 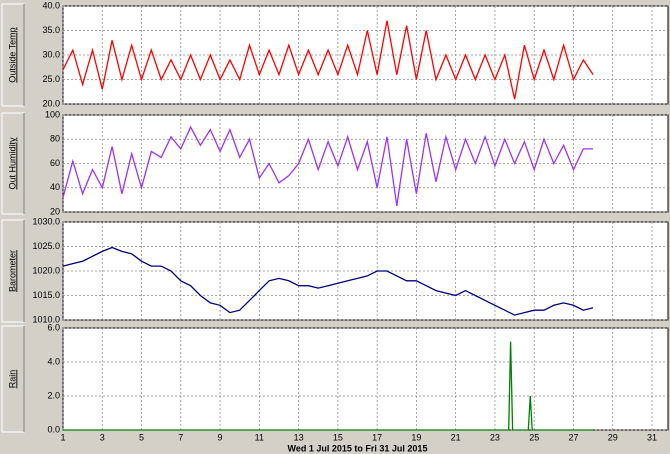 What do you see at coordinates (259, 437) in the screenshot?
I see `x-tick-label: 11` at bounding box center [259, 437].